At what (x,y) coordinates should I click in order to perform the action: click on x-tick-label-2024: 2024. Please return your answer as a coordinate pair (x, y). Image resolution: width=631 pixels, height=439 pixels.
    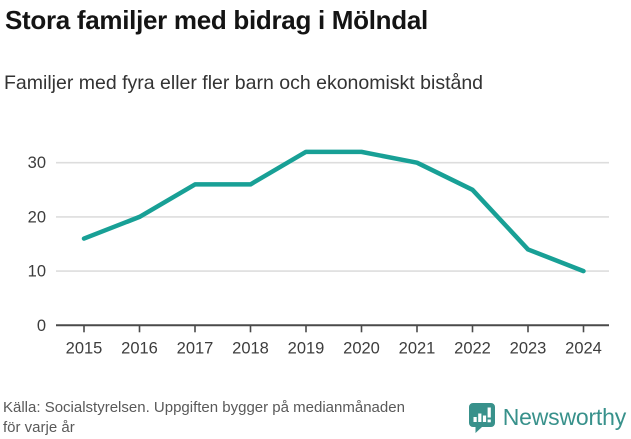
    Looking at the image, I should click on (583, 348).